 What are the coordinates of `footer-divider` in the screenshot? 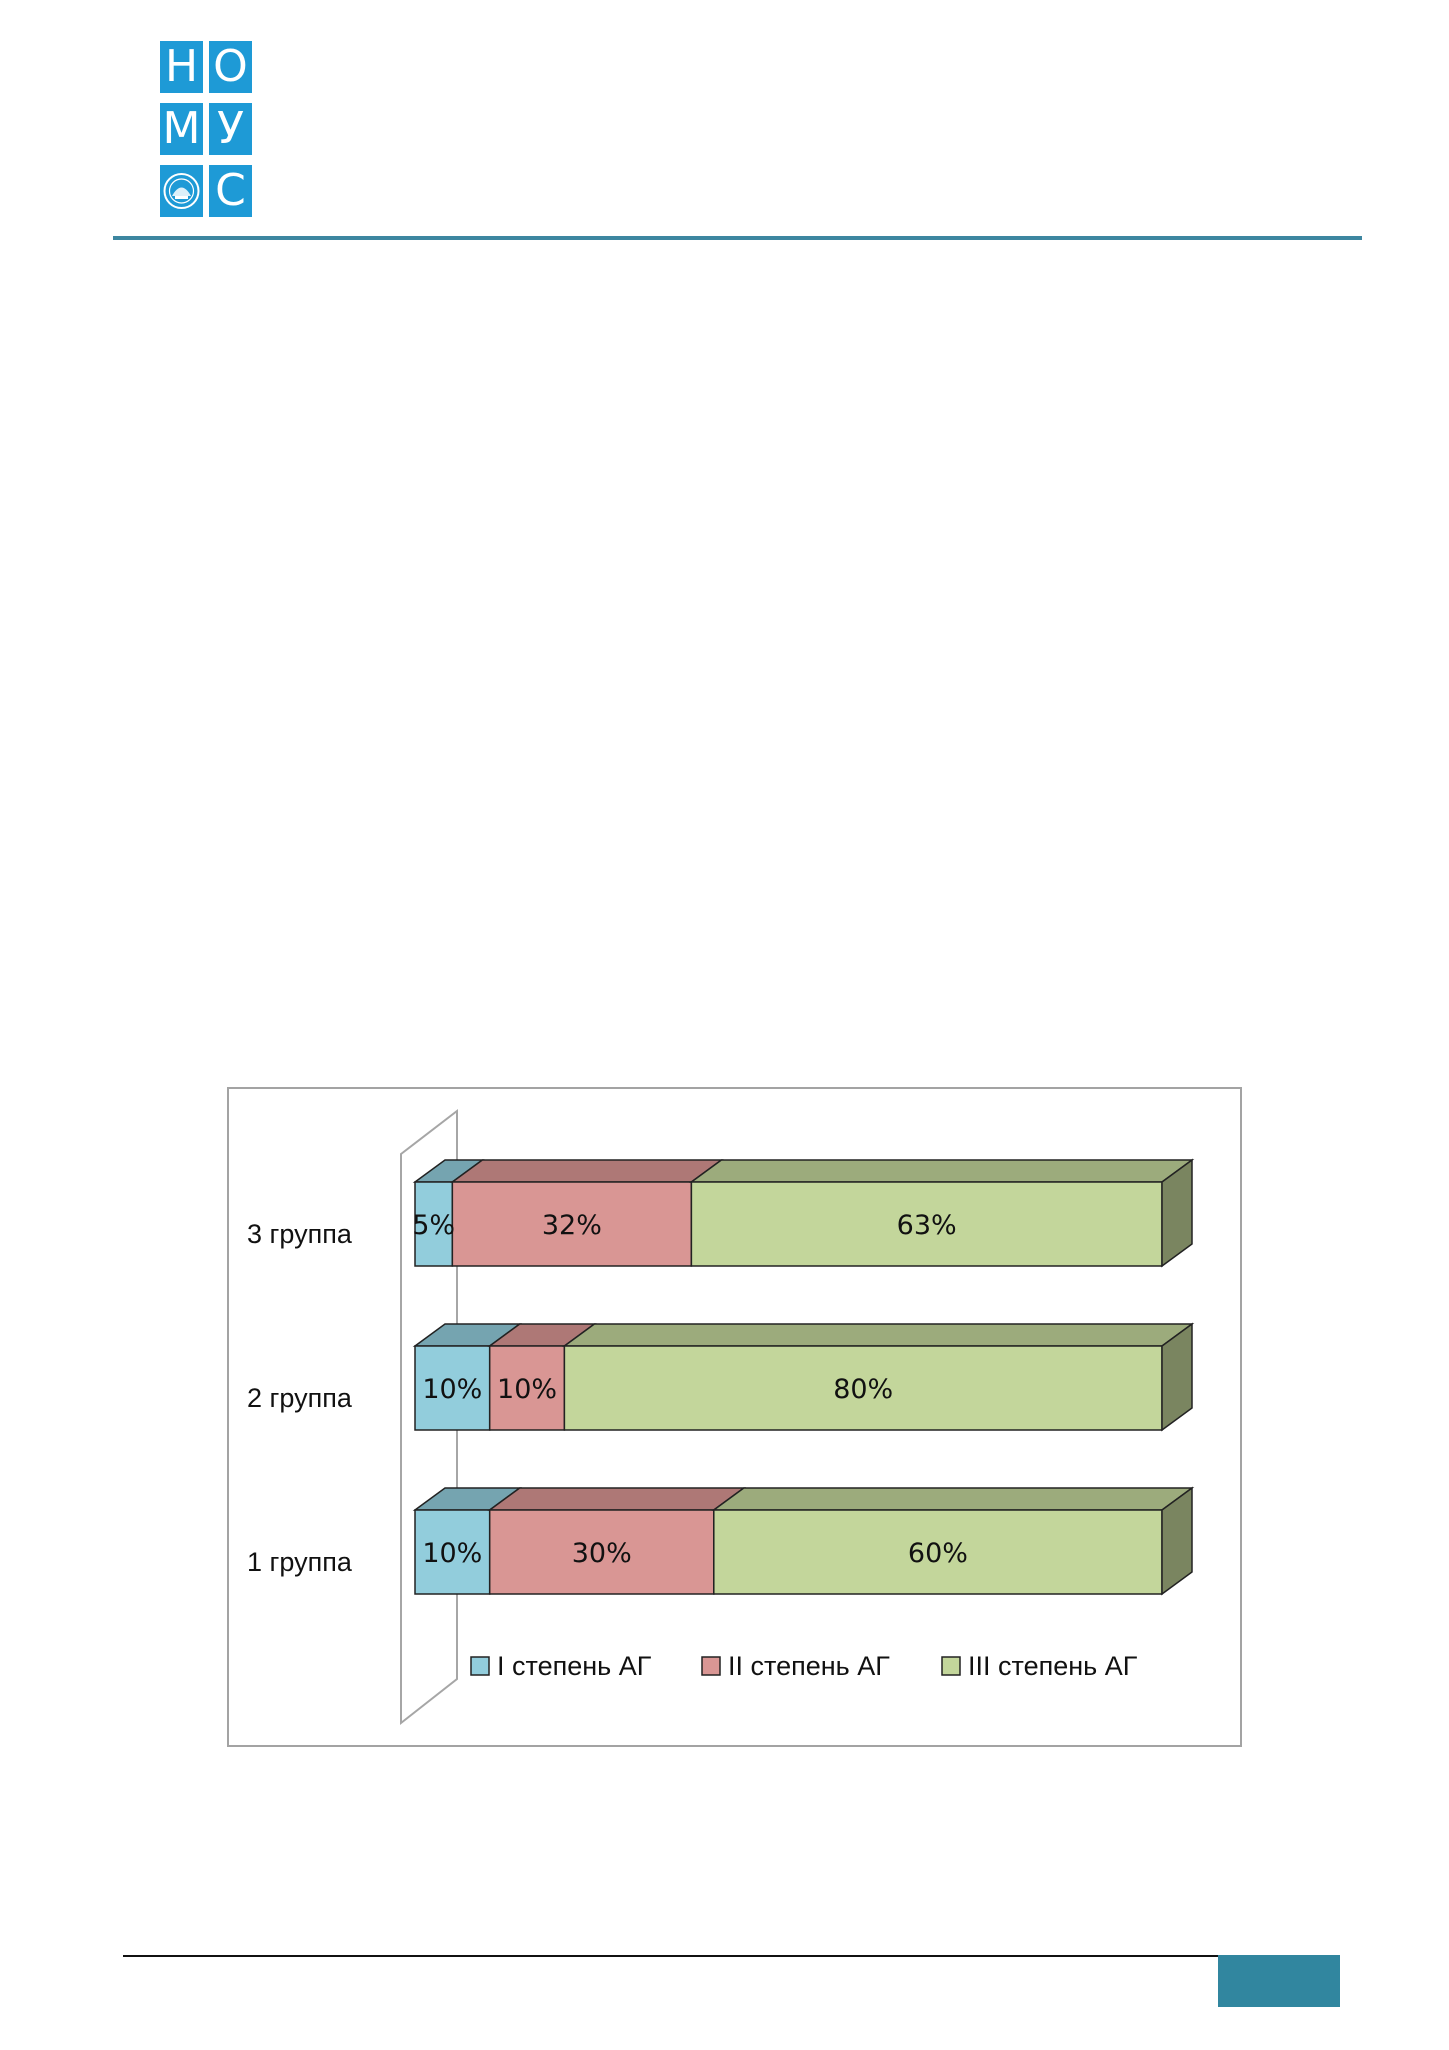 It's located at (673, 1956).